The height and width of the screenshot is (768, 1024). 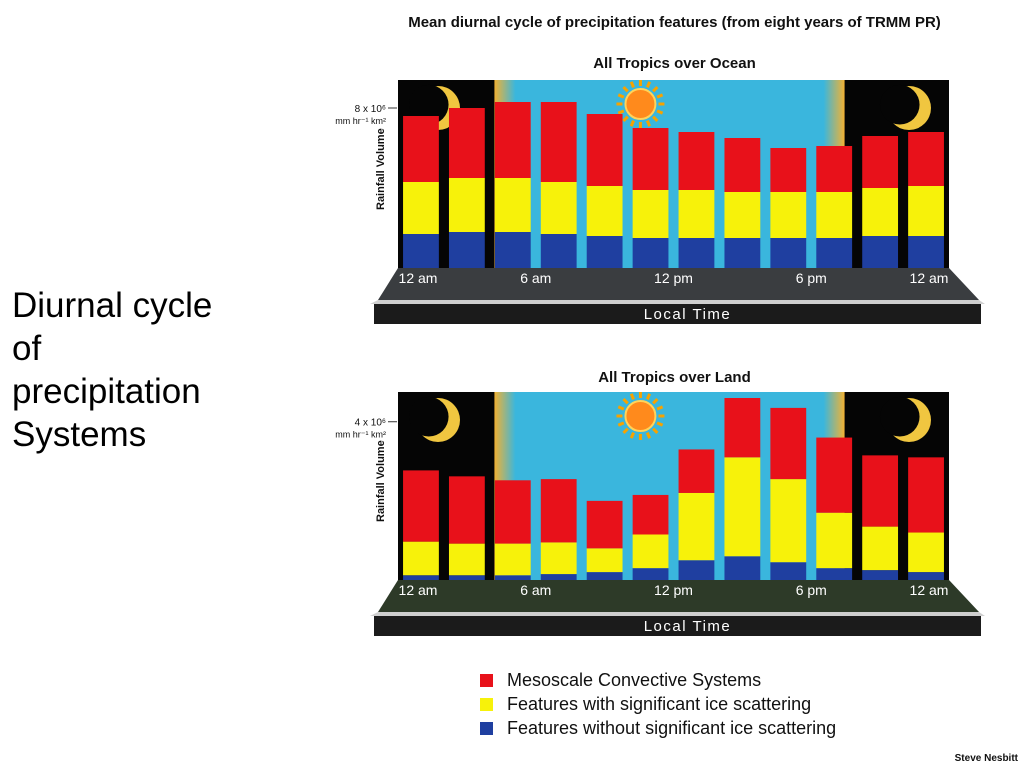 What do you see at coordinates (674, 377) in the screenshot?
I see `chart-title: All Tropics over Land` at bounding box center [674, 377].